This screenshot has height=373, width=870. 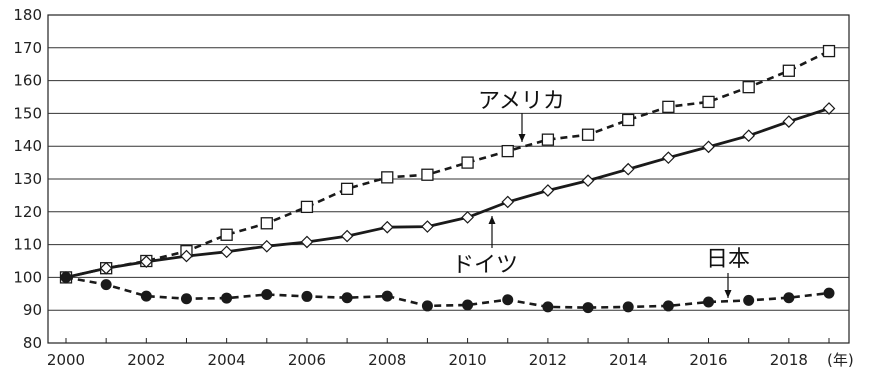 I want to click on y-tick-label: 170, so click(x=27, y=48).